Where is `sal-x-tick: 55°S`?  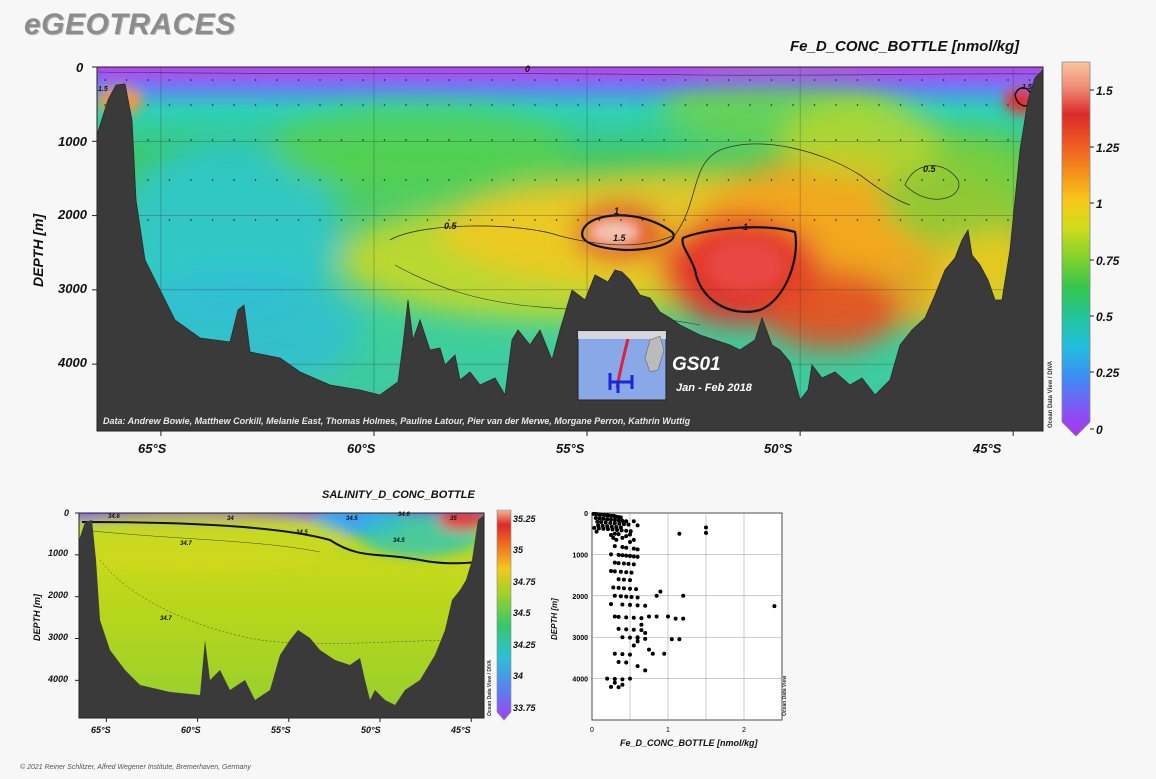 sal-x-tick: 55°S is located at coordinates (281, 730).